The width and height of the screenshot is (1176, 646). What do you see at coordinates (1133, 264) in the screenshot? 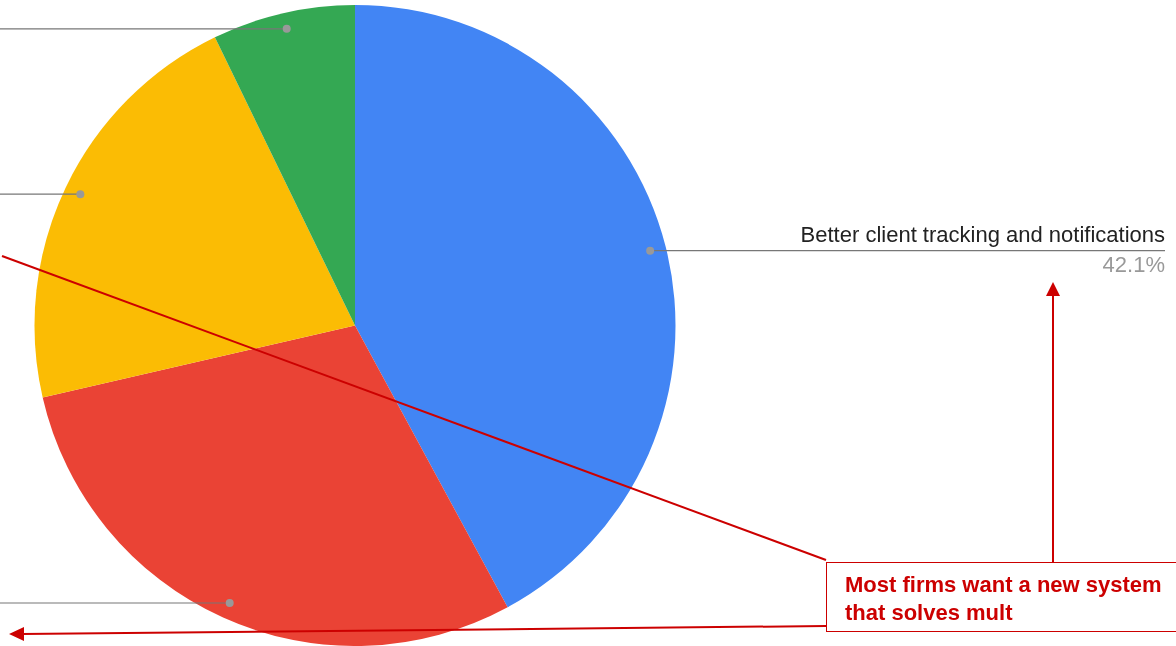
I see `data-label: 42.1%` at bounding box center [1133, 264].